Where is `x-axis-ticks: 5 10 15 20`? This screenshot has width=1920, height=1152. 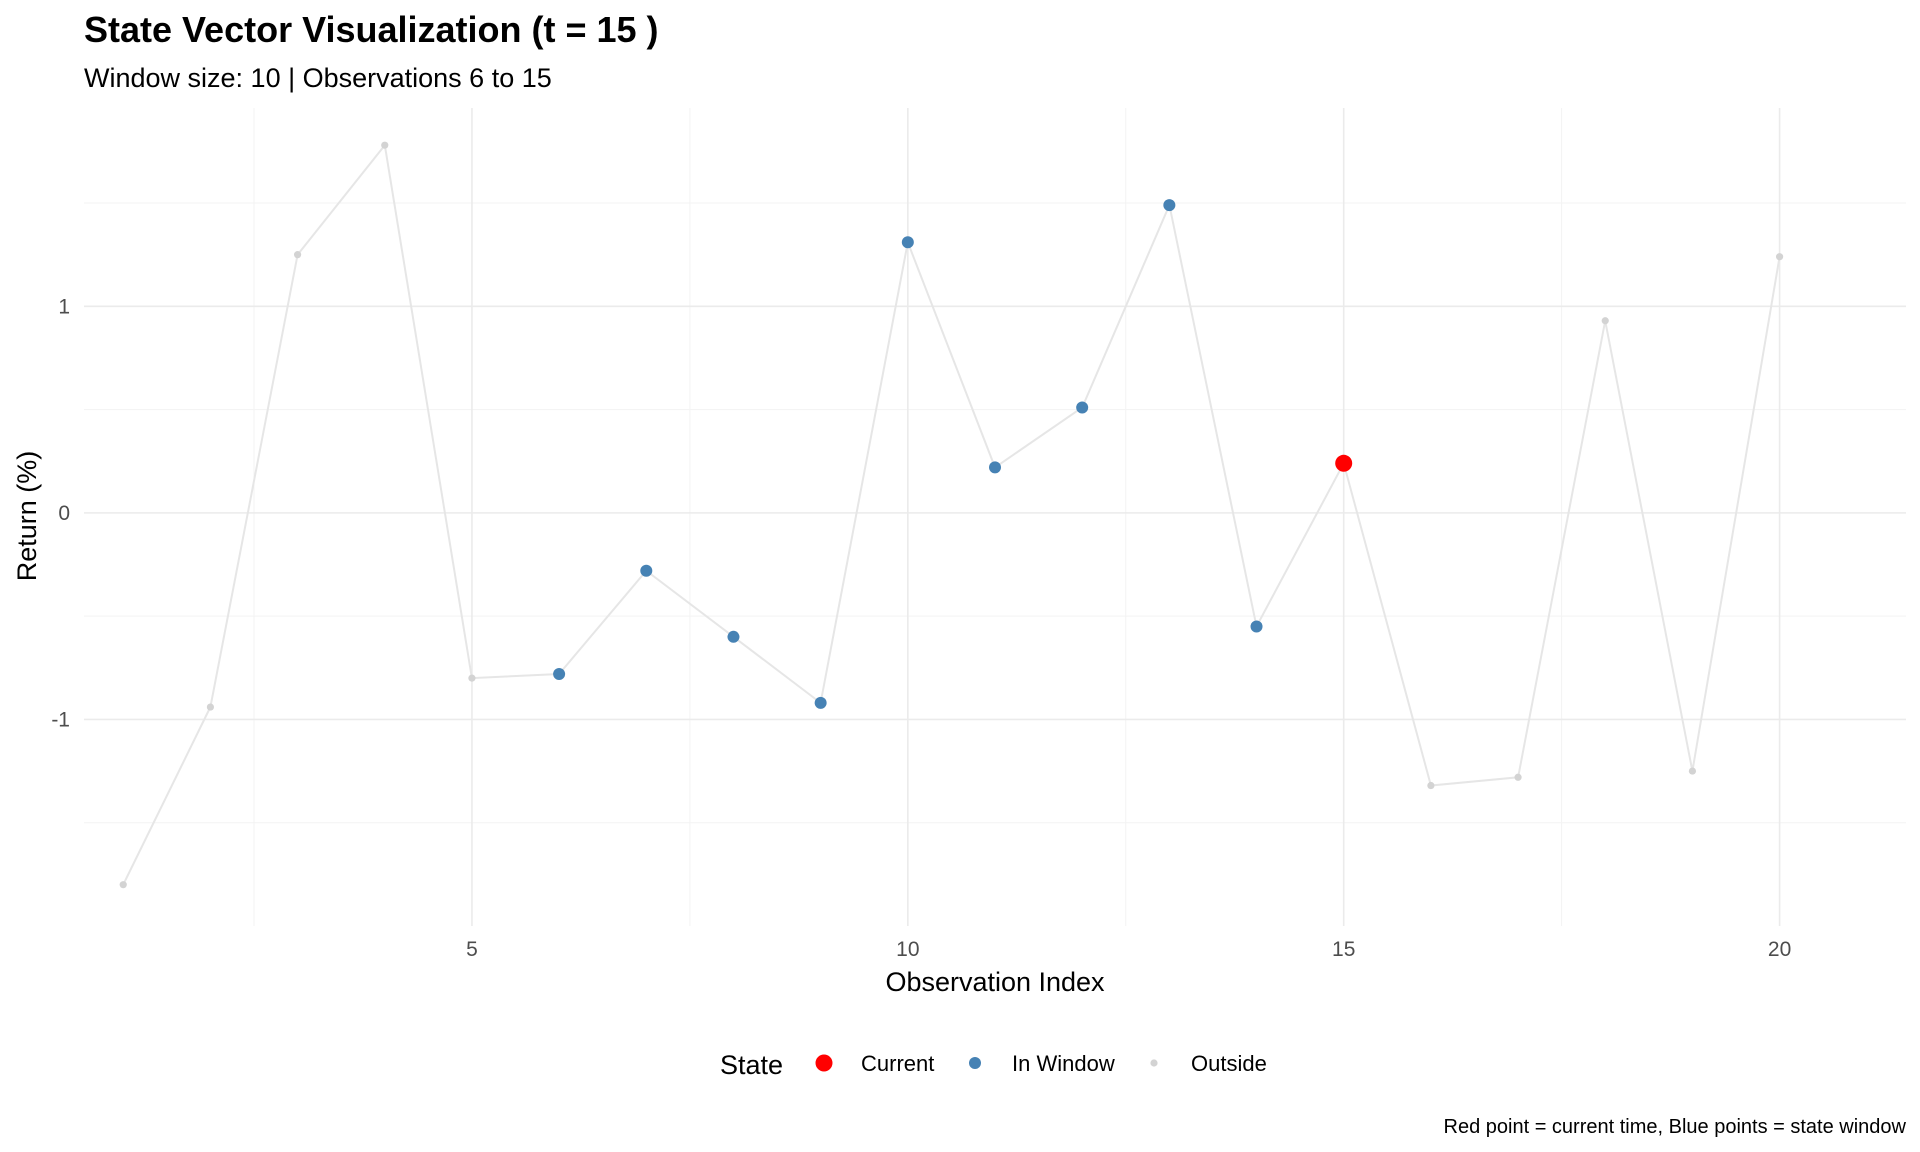 x-axis-ticks: 5 10 15 20 is located at coordinates (1128, 949).